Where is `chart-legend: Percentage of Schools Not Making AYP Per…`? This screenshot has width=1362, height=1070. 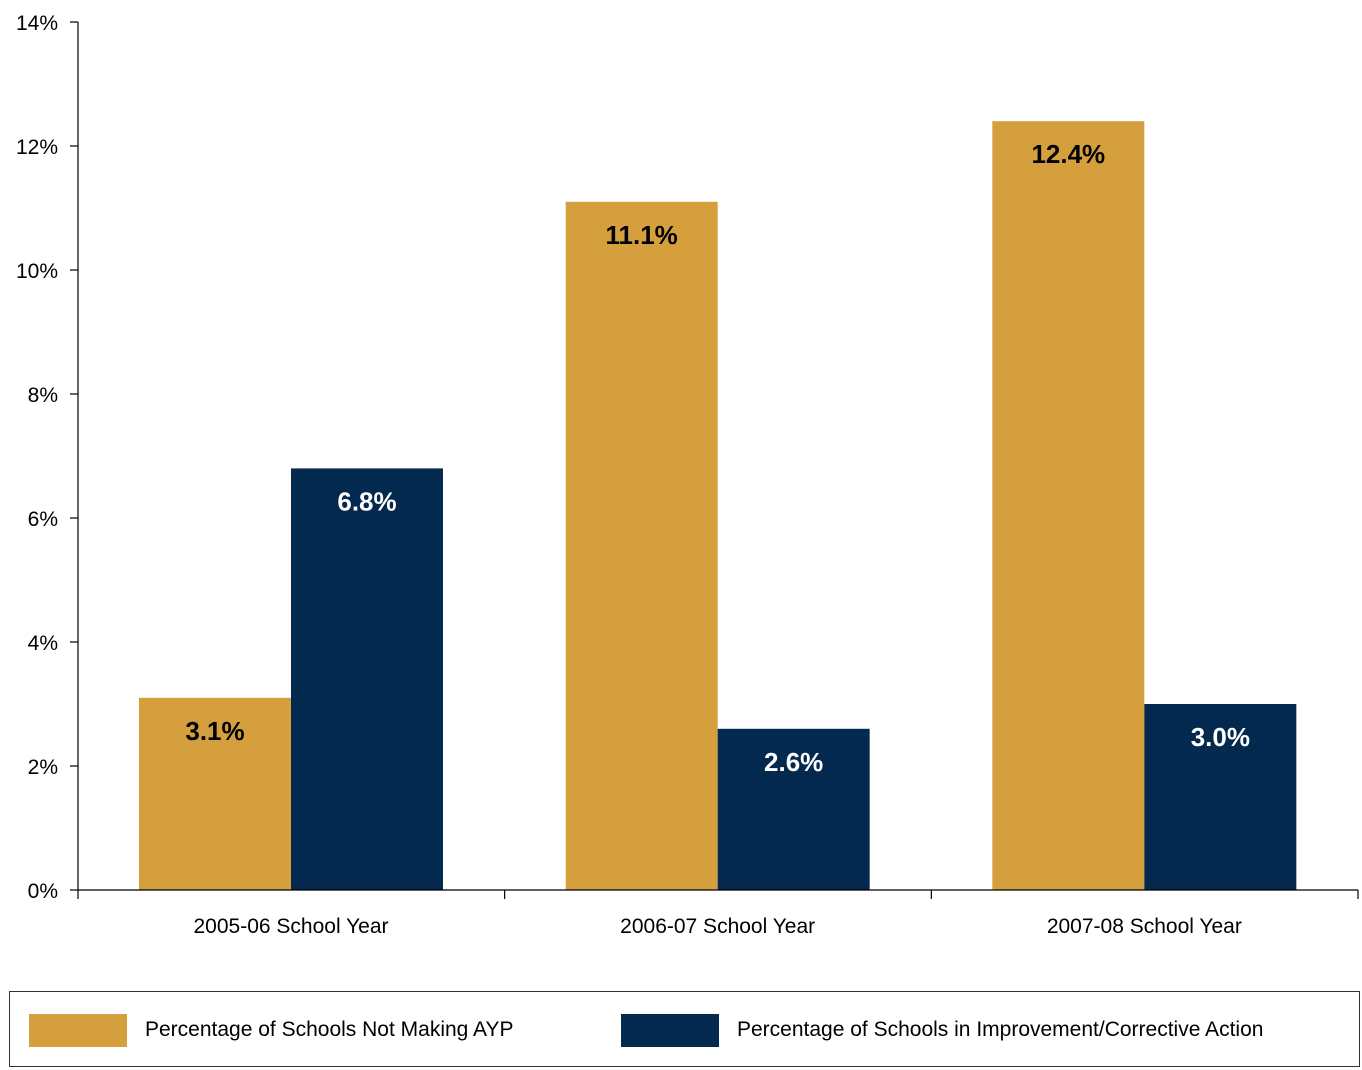 chart-legend: Percentage of Schools Not Making AYP Per… is located at coordinates (684, 1029).